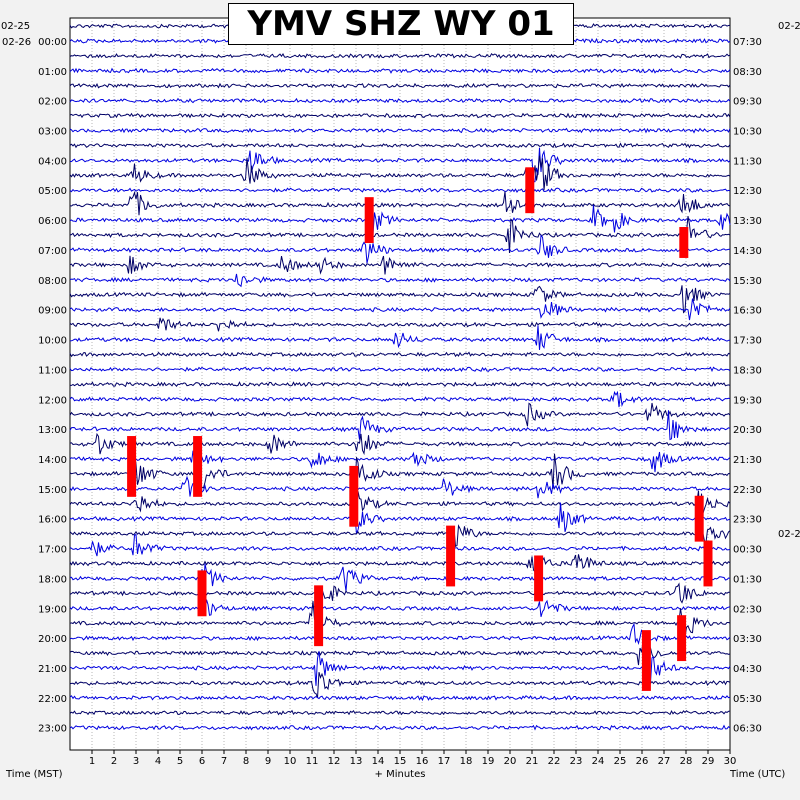 This screenshot has width=800, height=800. Describe the element at coordinates (15, 26) in the screenshot. I see `top-left-date-label: 02-25` at that location.